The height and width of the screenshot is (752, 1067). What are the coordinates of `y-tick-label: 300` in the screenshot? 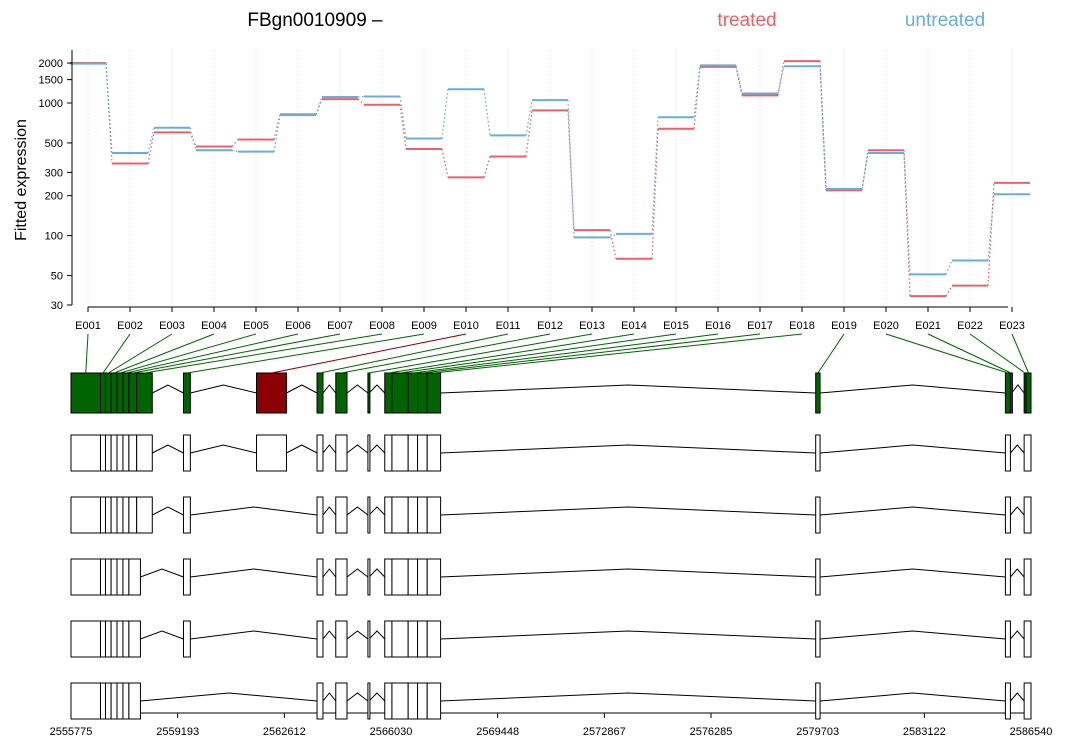 It's located at (54, 173).